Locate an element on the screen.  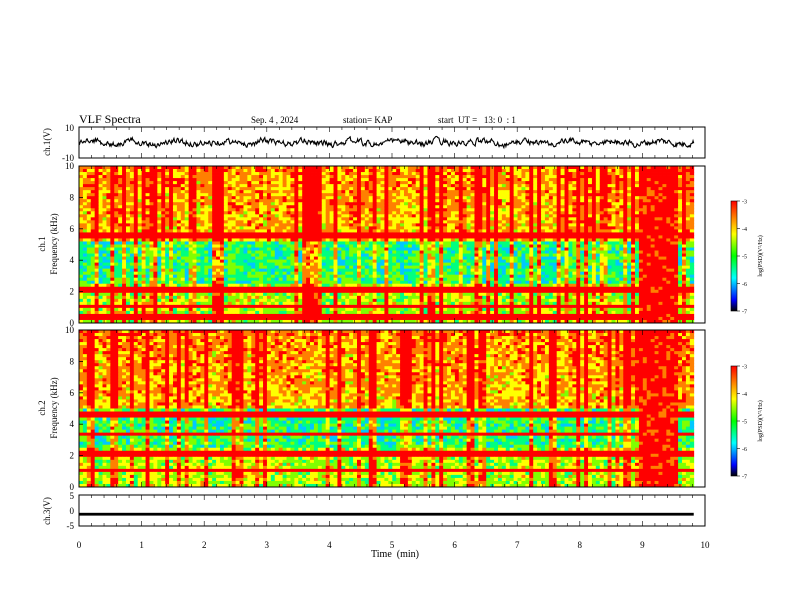
ch1-ylabel: ch.1(V) is located at coordinates (47, 142).